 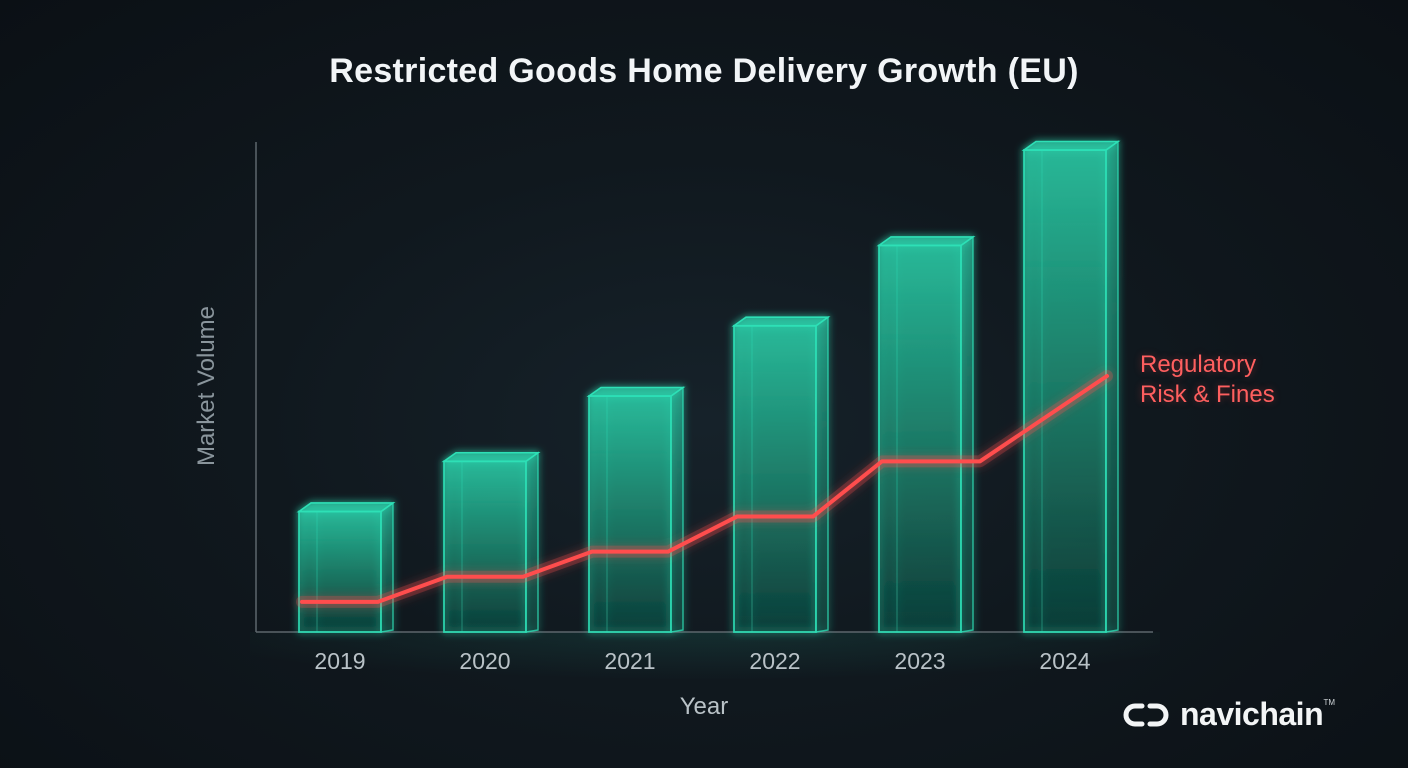 What do you see at coordinates (1112, 386) in the screenshot?
I see `bar-side-2024` at bounding box center [1112, 386].